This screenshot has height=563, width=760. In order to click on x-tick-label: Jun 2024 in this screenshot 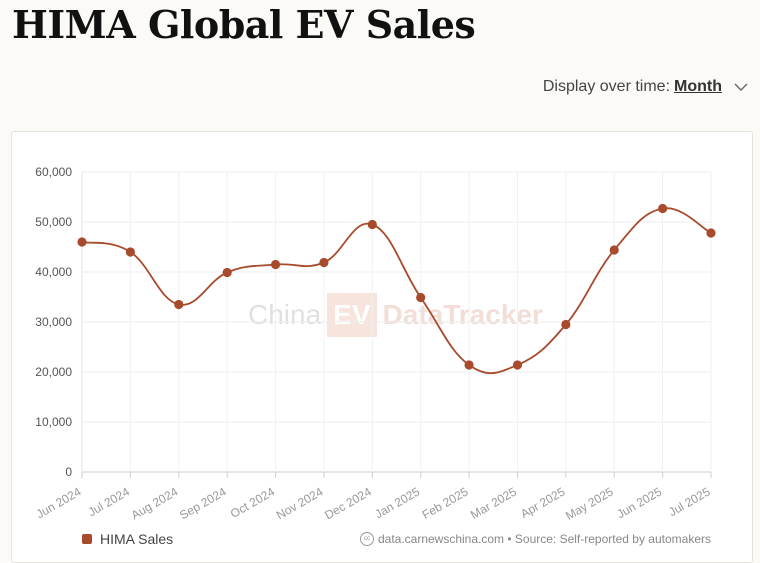, I will do `click(59, 502)`.